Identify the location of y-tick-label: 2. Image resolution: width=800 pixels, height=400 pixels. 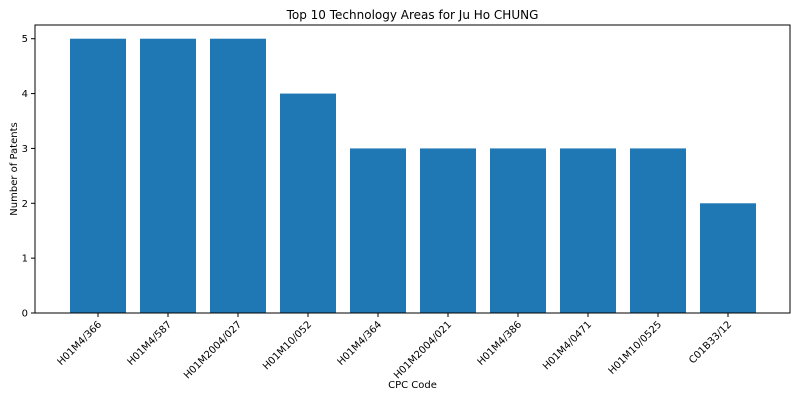
(25, 204).